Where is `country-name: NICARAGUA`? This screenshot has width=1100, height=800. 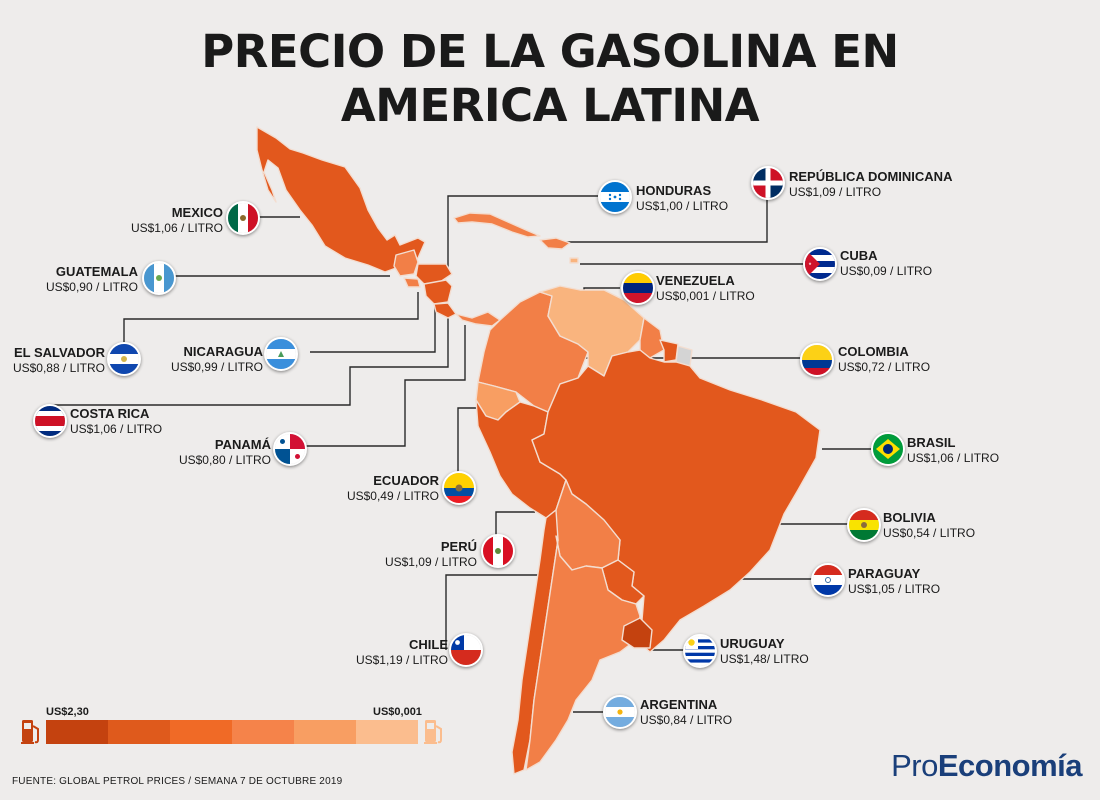
country-name: NICARAGUA is located at coordinates (223, 351).